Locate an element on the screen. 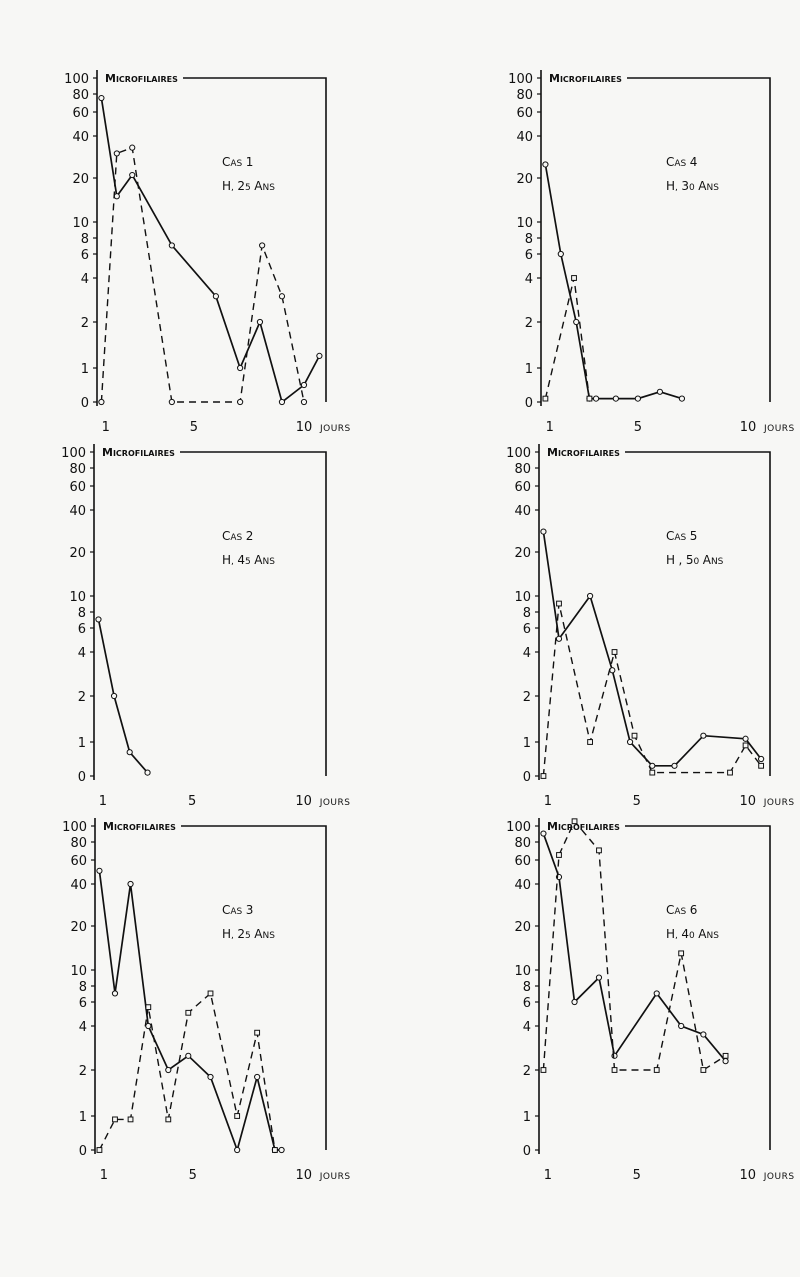 Image resolution: width=800 pixels, height=1277 pixels. chart-cas-1-subject-label: H, 25 ANS is located at coordinates (248, 186).